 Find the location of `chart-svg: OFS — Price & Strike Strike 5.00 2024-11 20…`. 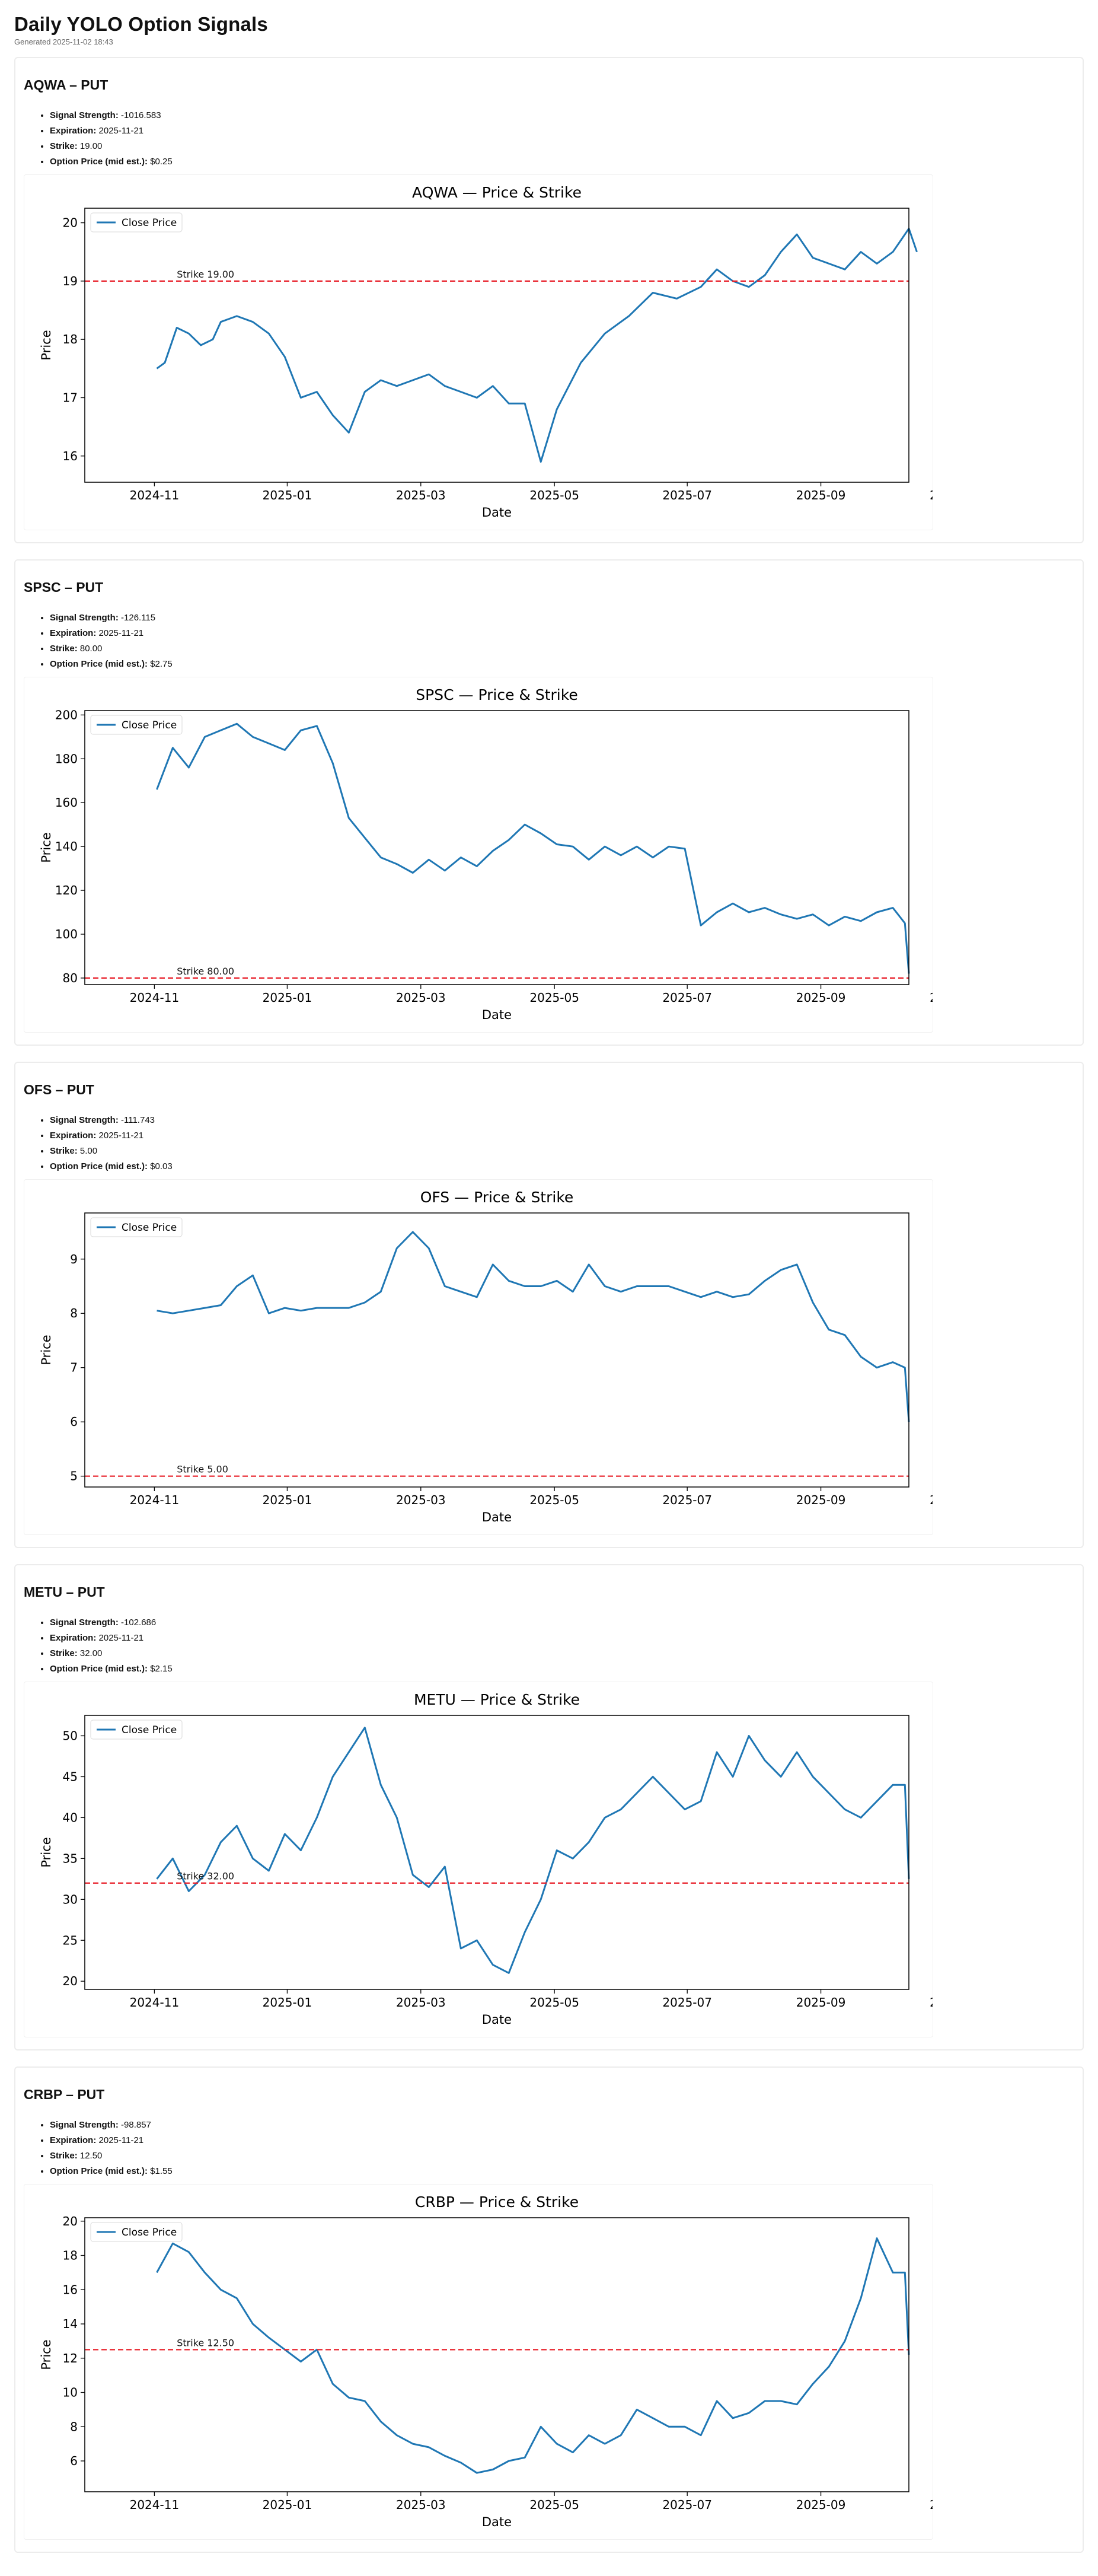

chart-svg: OFS — Price & Strike Strike 5.00 2024-11 20… is located at coordinates (486, 1356).